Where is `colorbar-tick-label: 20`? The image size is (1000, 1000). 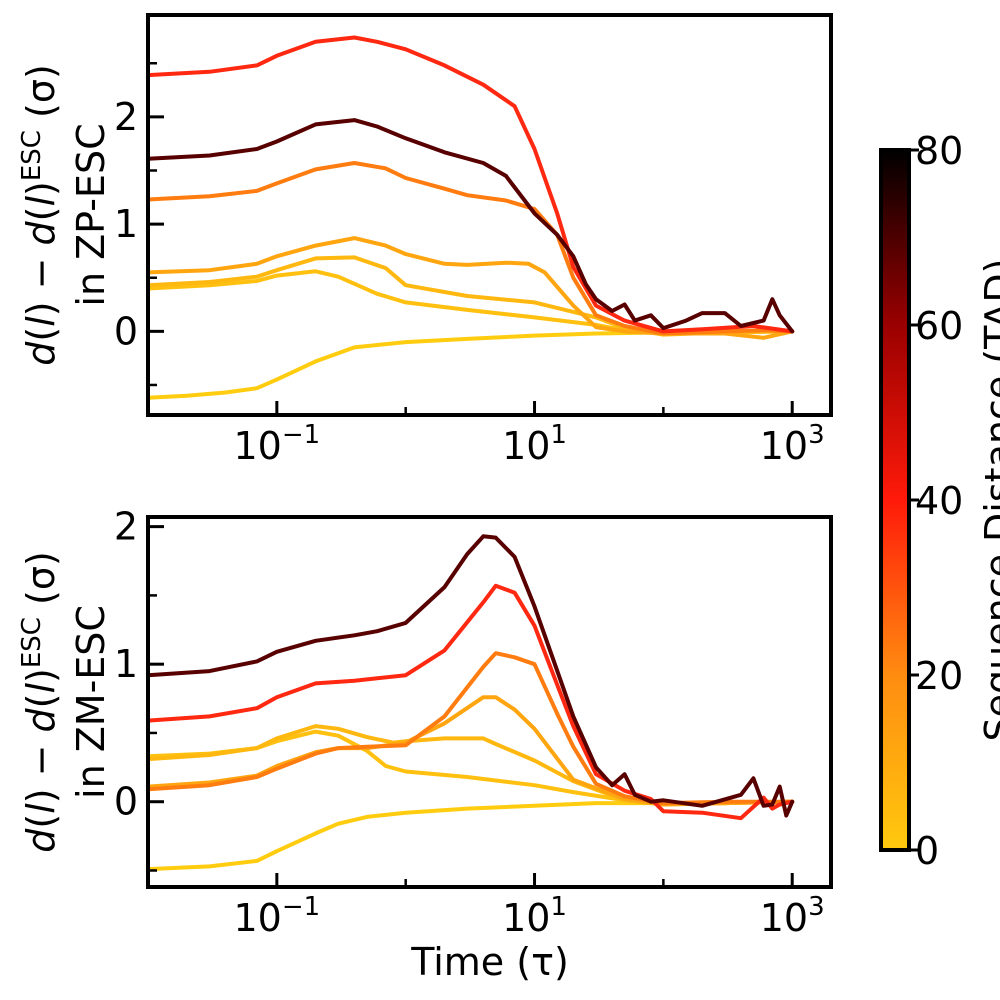 colorbar-tick-label: 20 is located at coordinates (939, 676).